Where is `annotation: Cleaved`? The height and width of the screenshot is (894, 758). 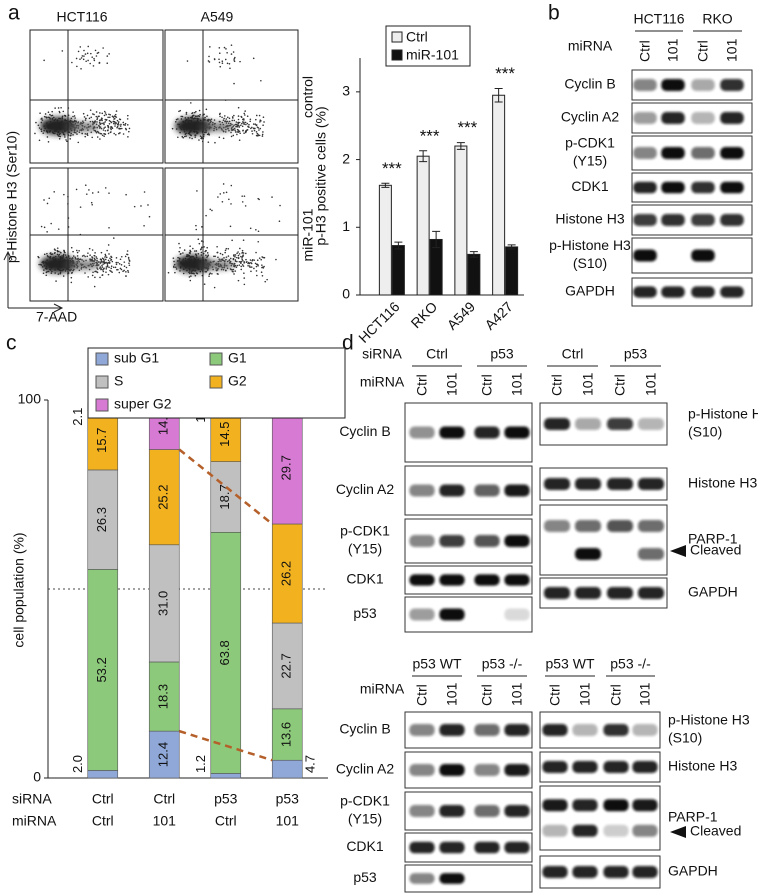 annotation: Cleaved is located at coordinates (715, 831).